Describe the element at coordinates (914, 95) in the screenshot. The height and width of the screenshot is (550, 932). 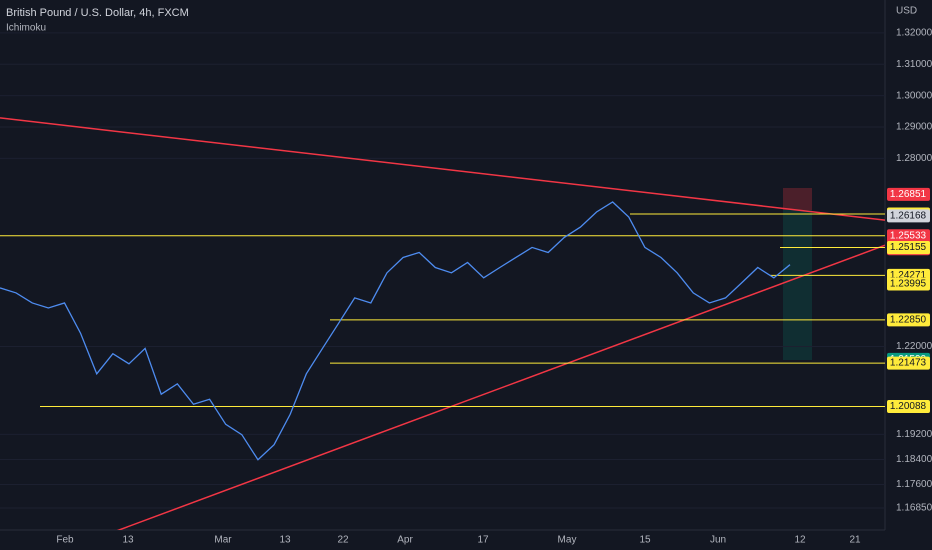
I see `y-tick-label: 1.30000` at that location.